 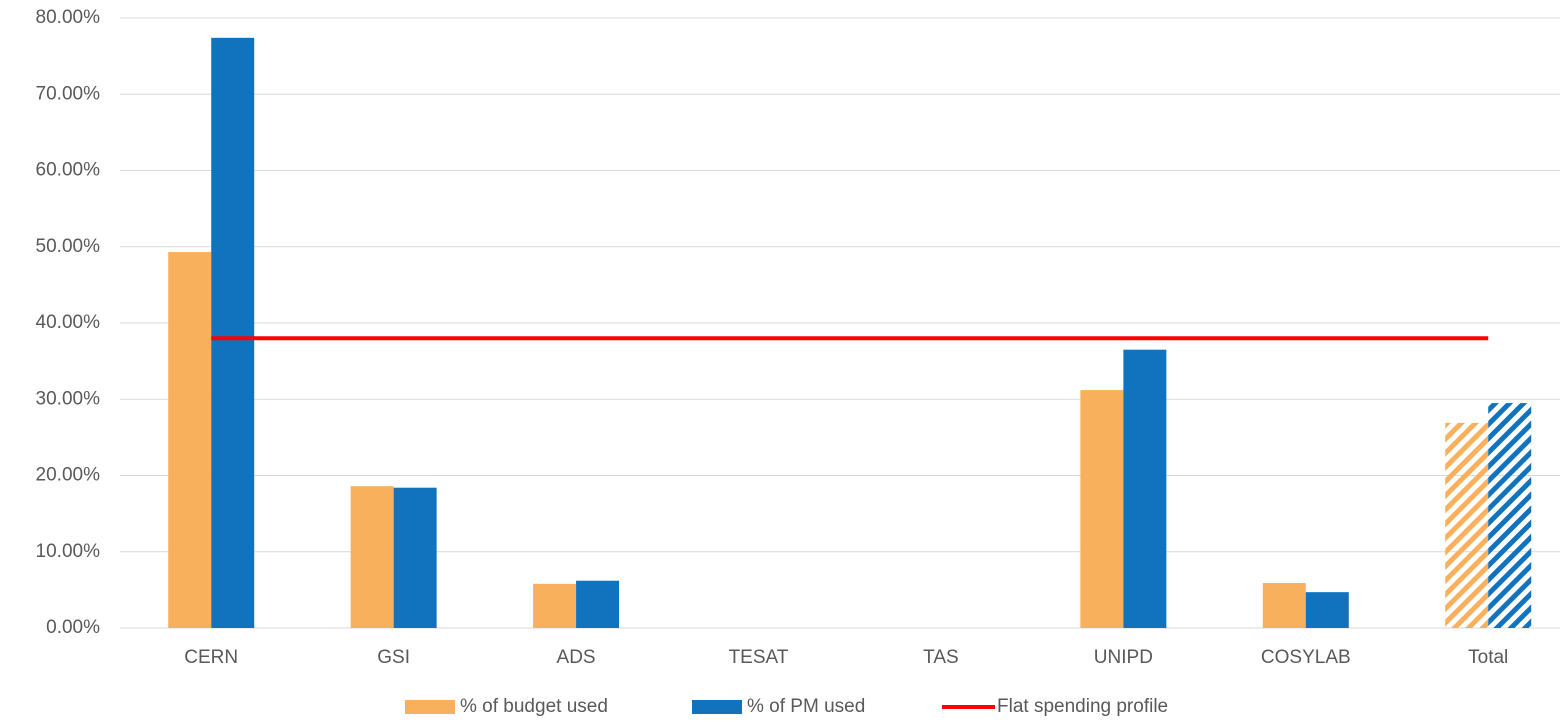 What do you see at coordinates (576, 657) in the screenshot?
I see `x-tick-label: ADS` at bounding box center [576, 657].